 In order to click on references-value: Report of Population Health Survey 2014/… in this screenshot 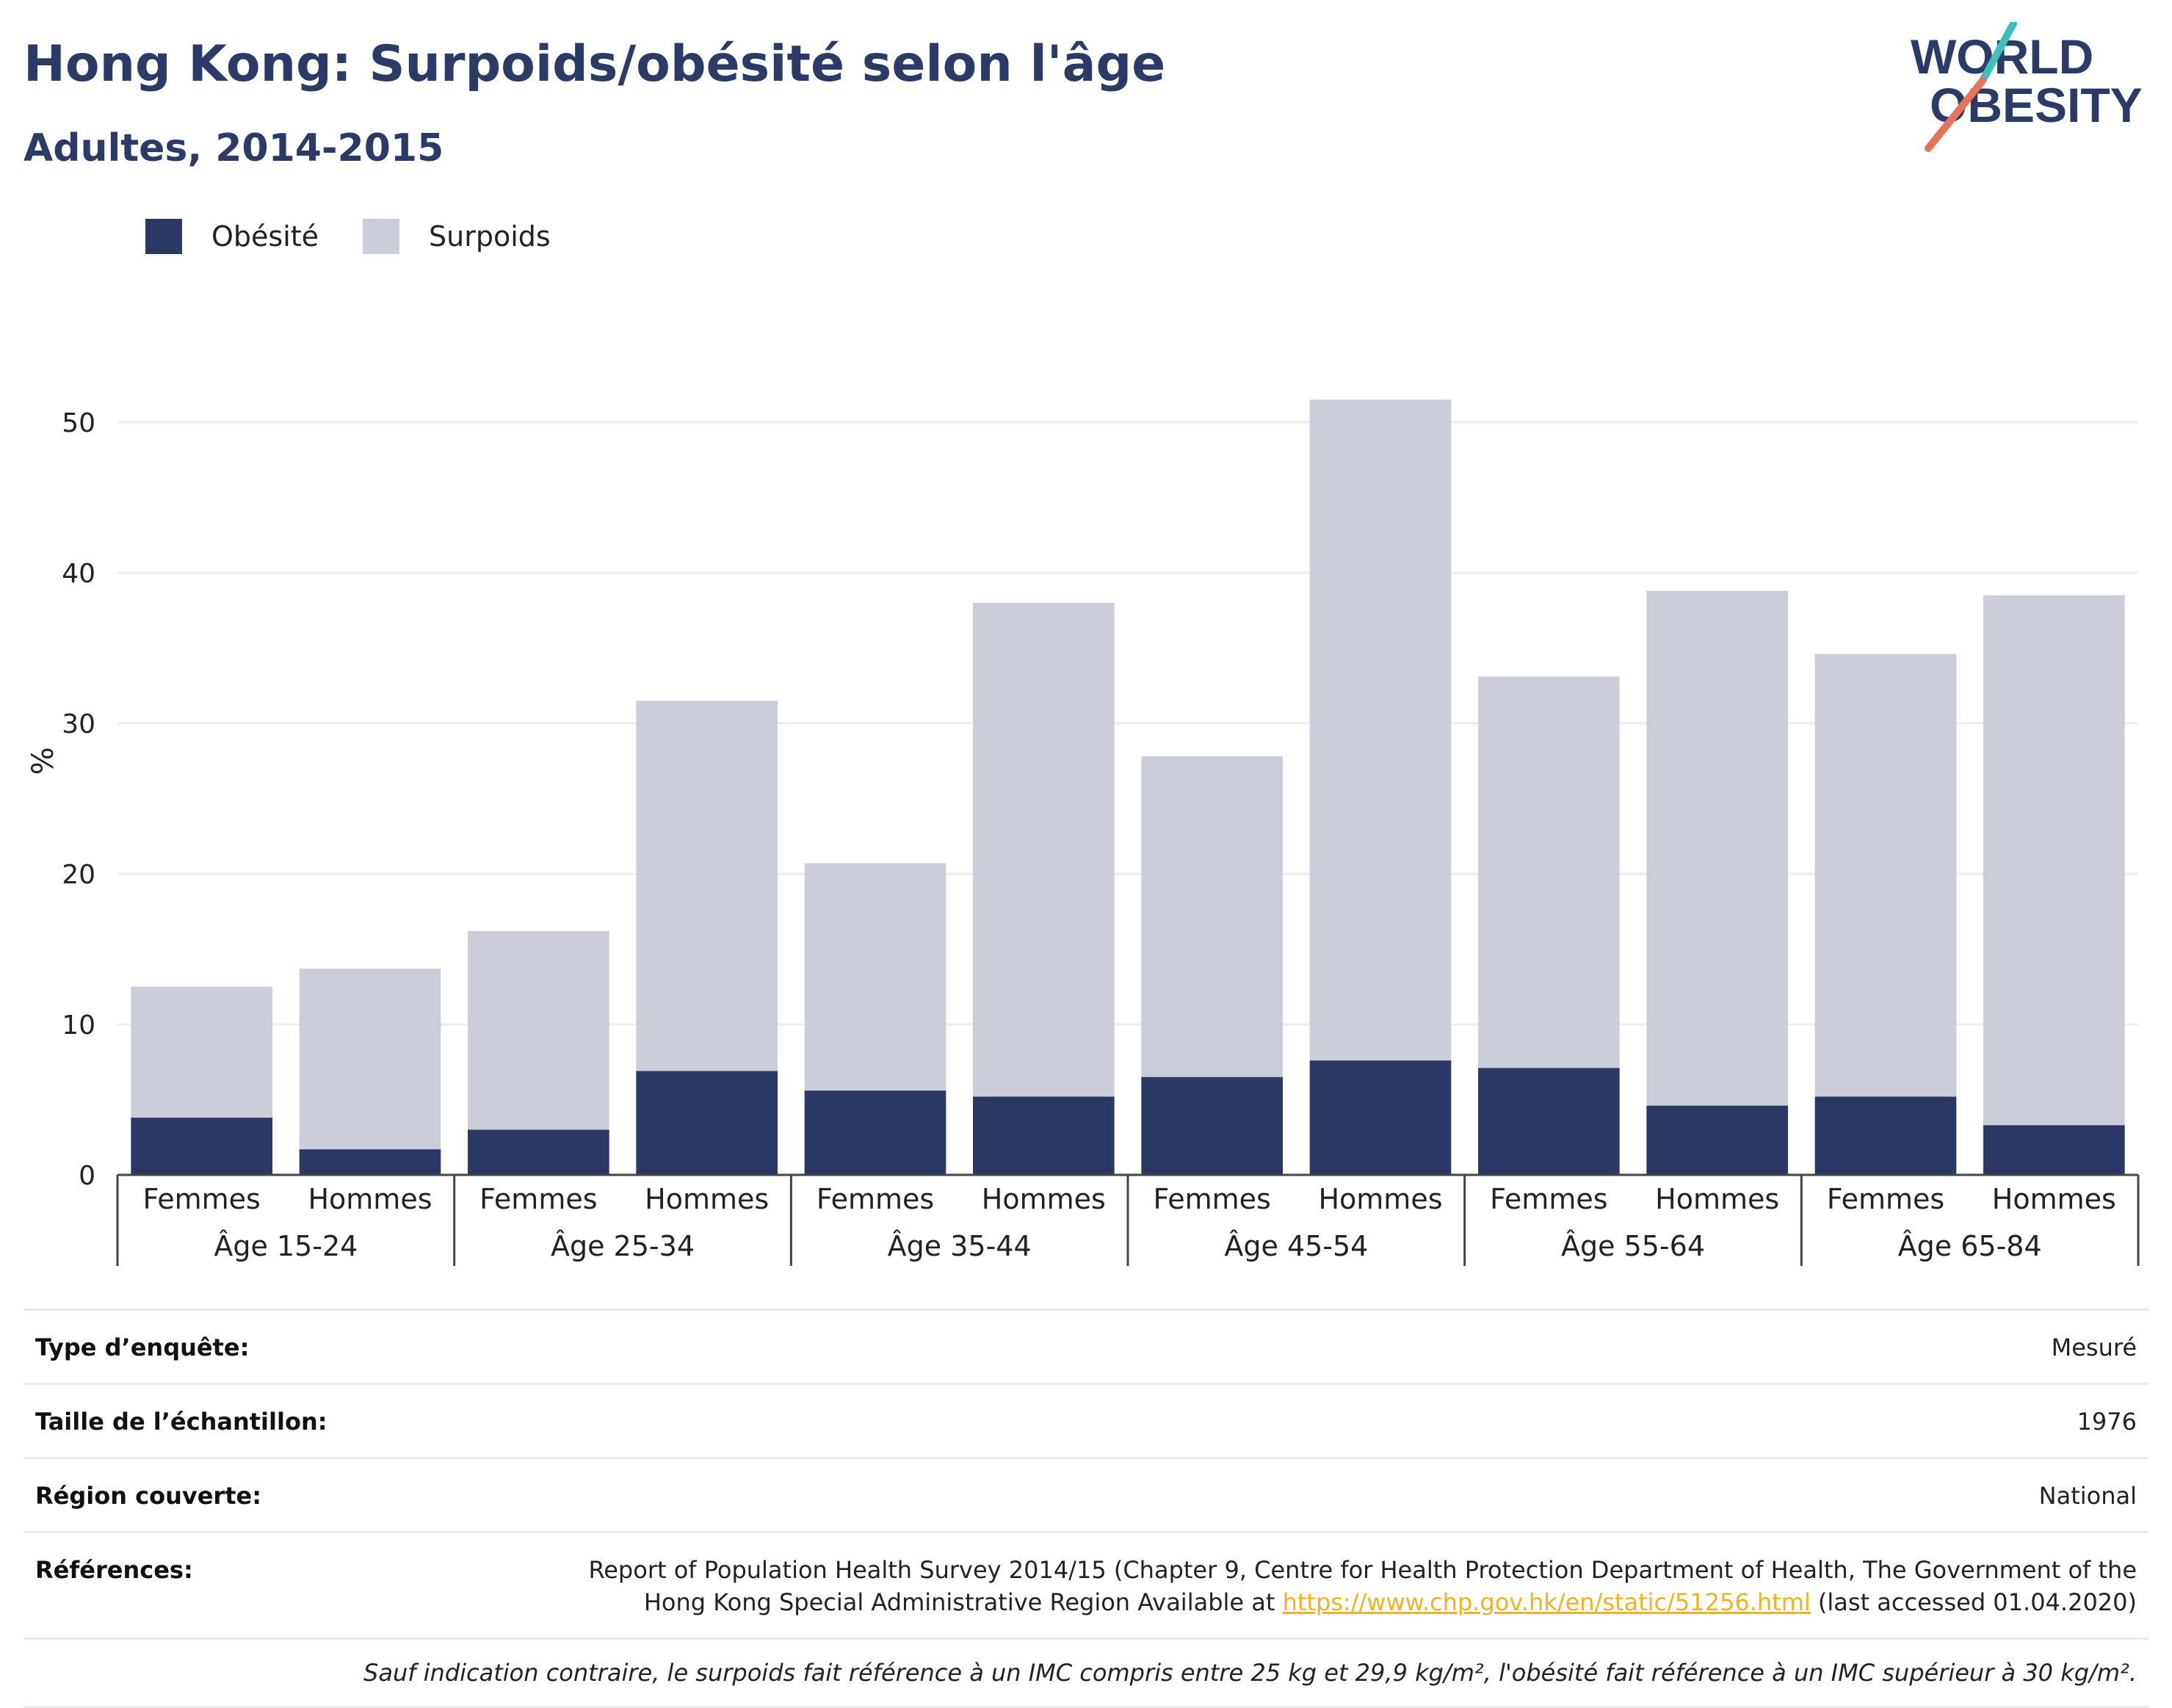, I will do `click(1362, 1586)`.